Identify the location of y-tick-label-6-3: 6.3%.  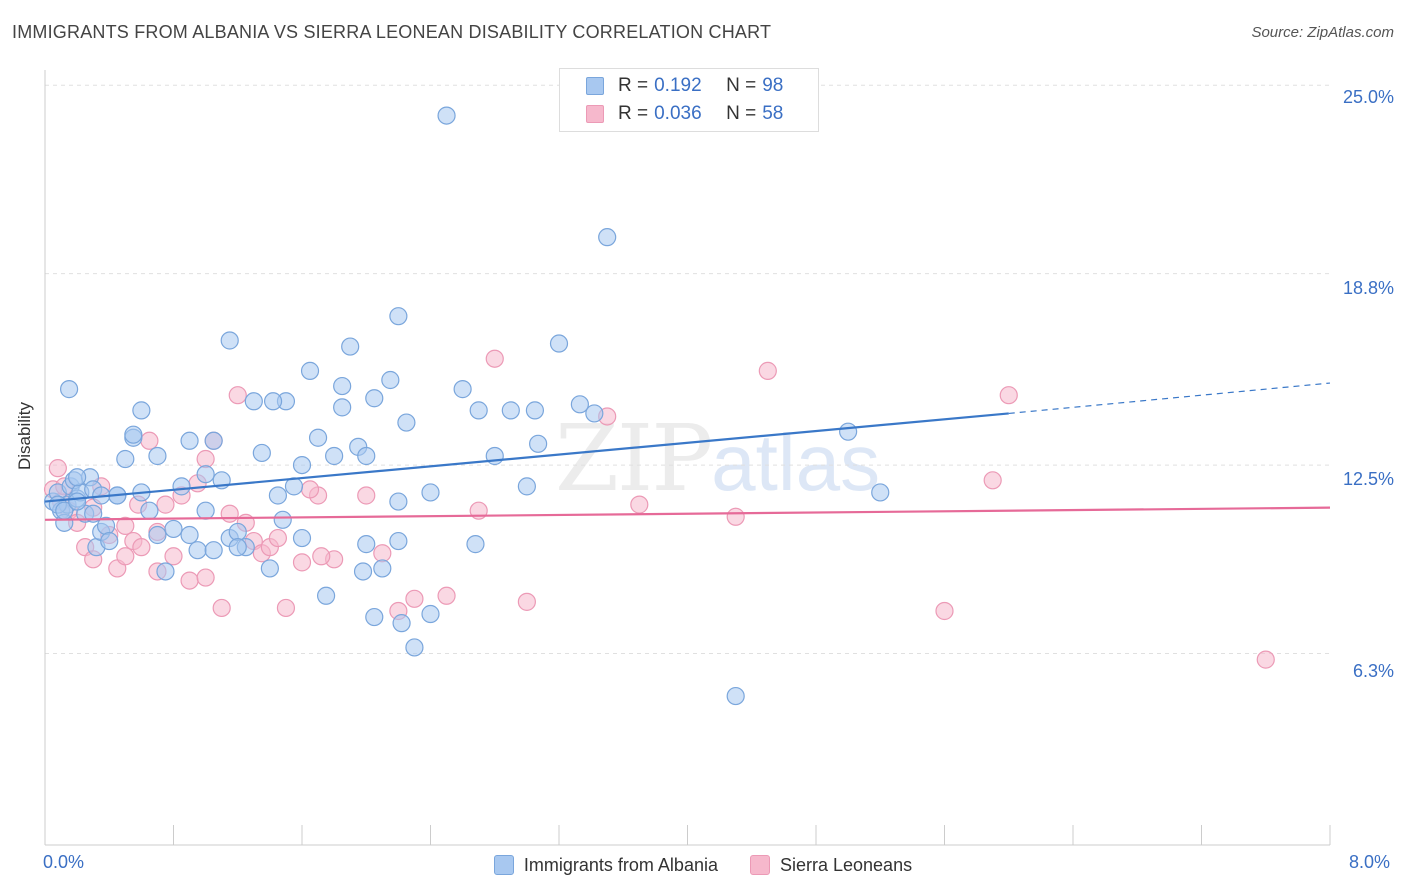
(1373, 671).